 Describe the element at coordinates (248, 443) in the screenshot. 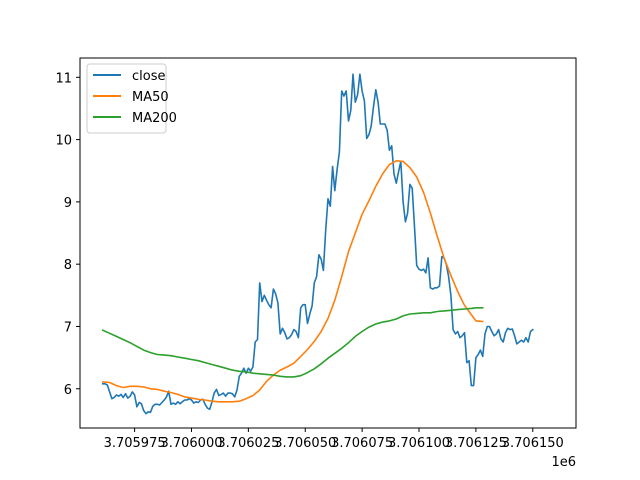

I see `x-tick-label: 3.706025` at that location.